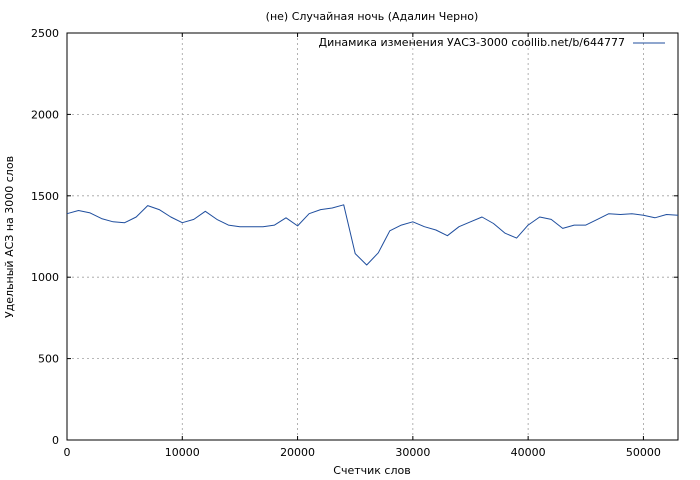  Describe the element at coordinates (182, 452) in the screenshot. I see `x-tick-label: 10000` at that location.